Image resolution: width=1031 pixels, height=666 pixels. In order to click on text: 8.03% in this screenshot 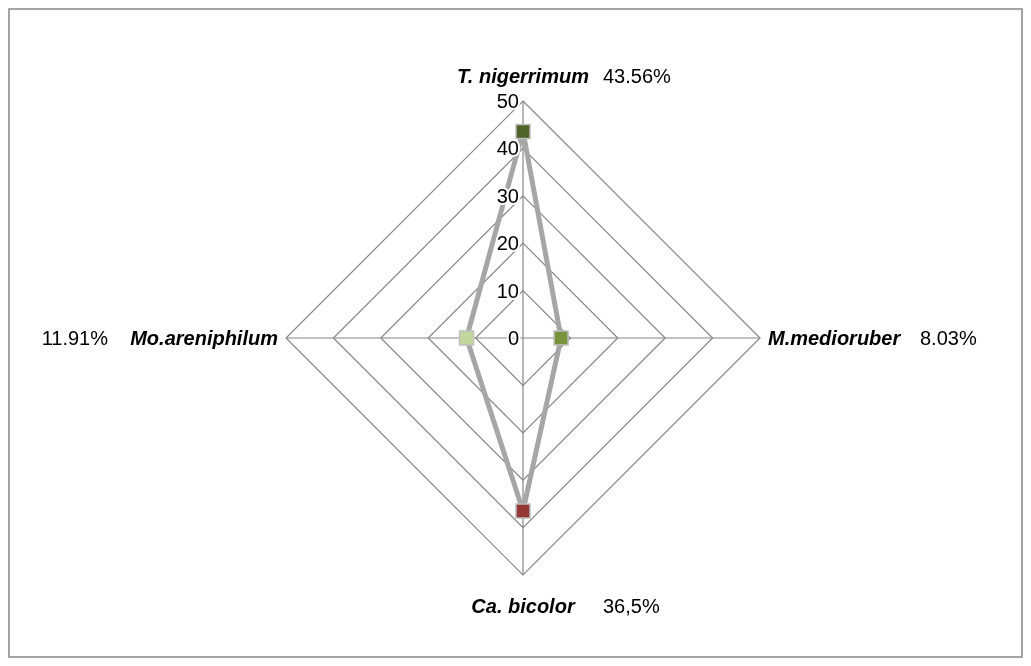, I will do `click(948, 338)`.